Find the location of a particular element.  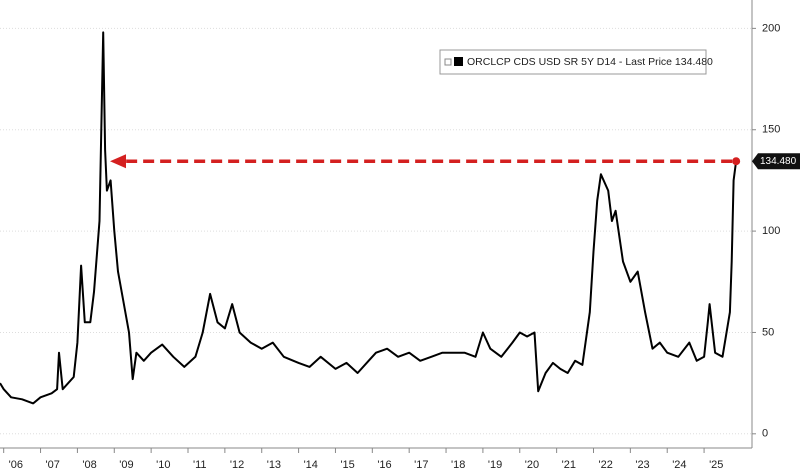

x-tick-label: '13 is located at coordinates (274, 465).